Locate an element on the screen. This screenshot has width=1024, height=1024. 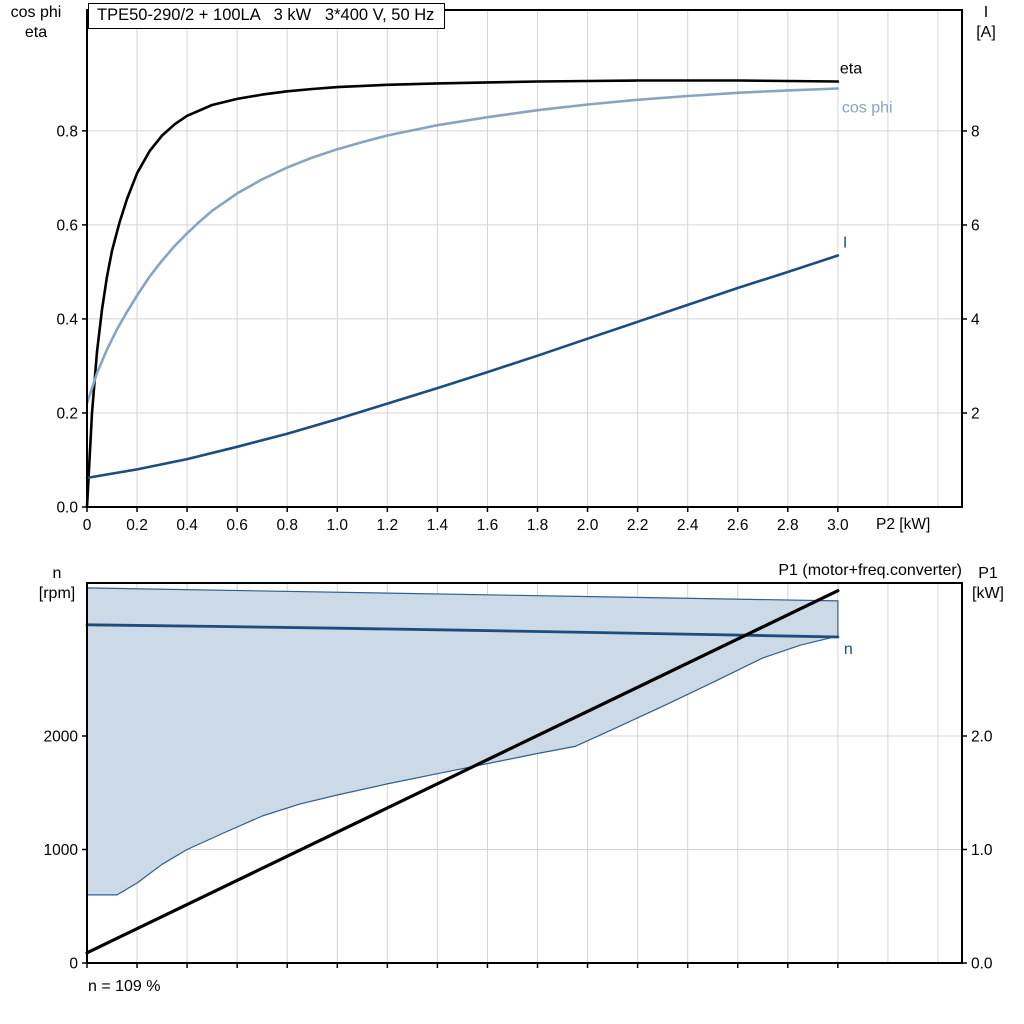
x-tick-label: 1.0 is located at coordinates (338, 525).